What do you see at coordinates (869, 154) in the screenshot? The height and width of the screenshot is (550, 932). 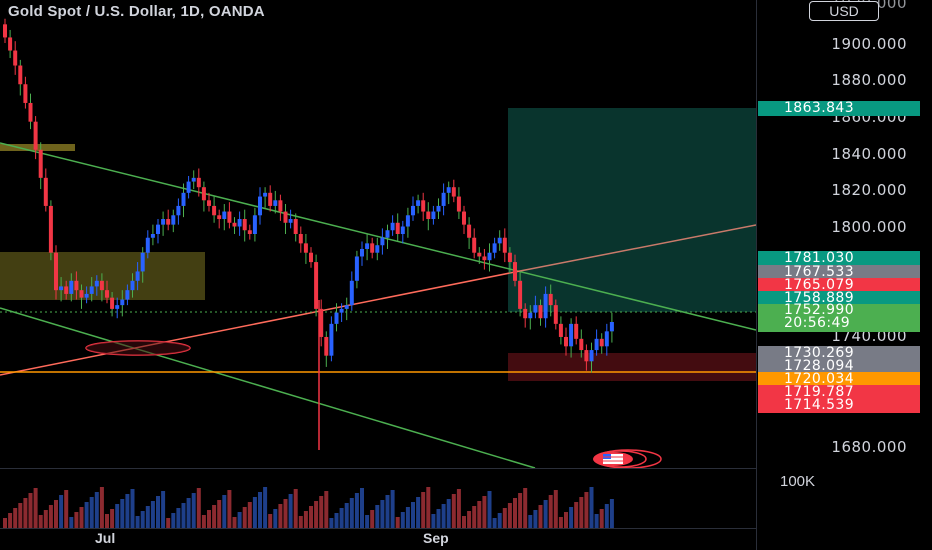 I see `price-tick: 1840.000` at bounding box center [869, 154].